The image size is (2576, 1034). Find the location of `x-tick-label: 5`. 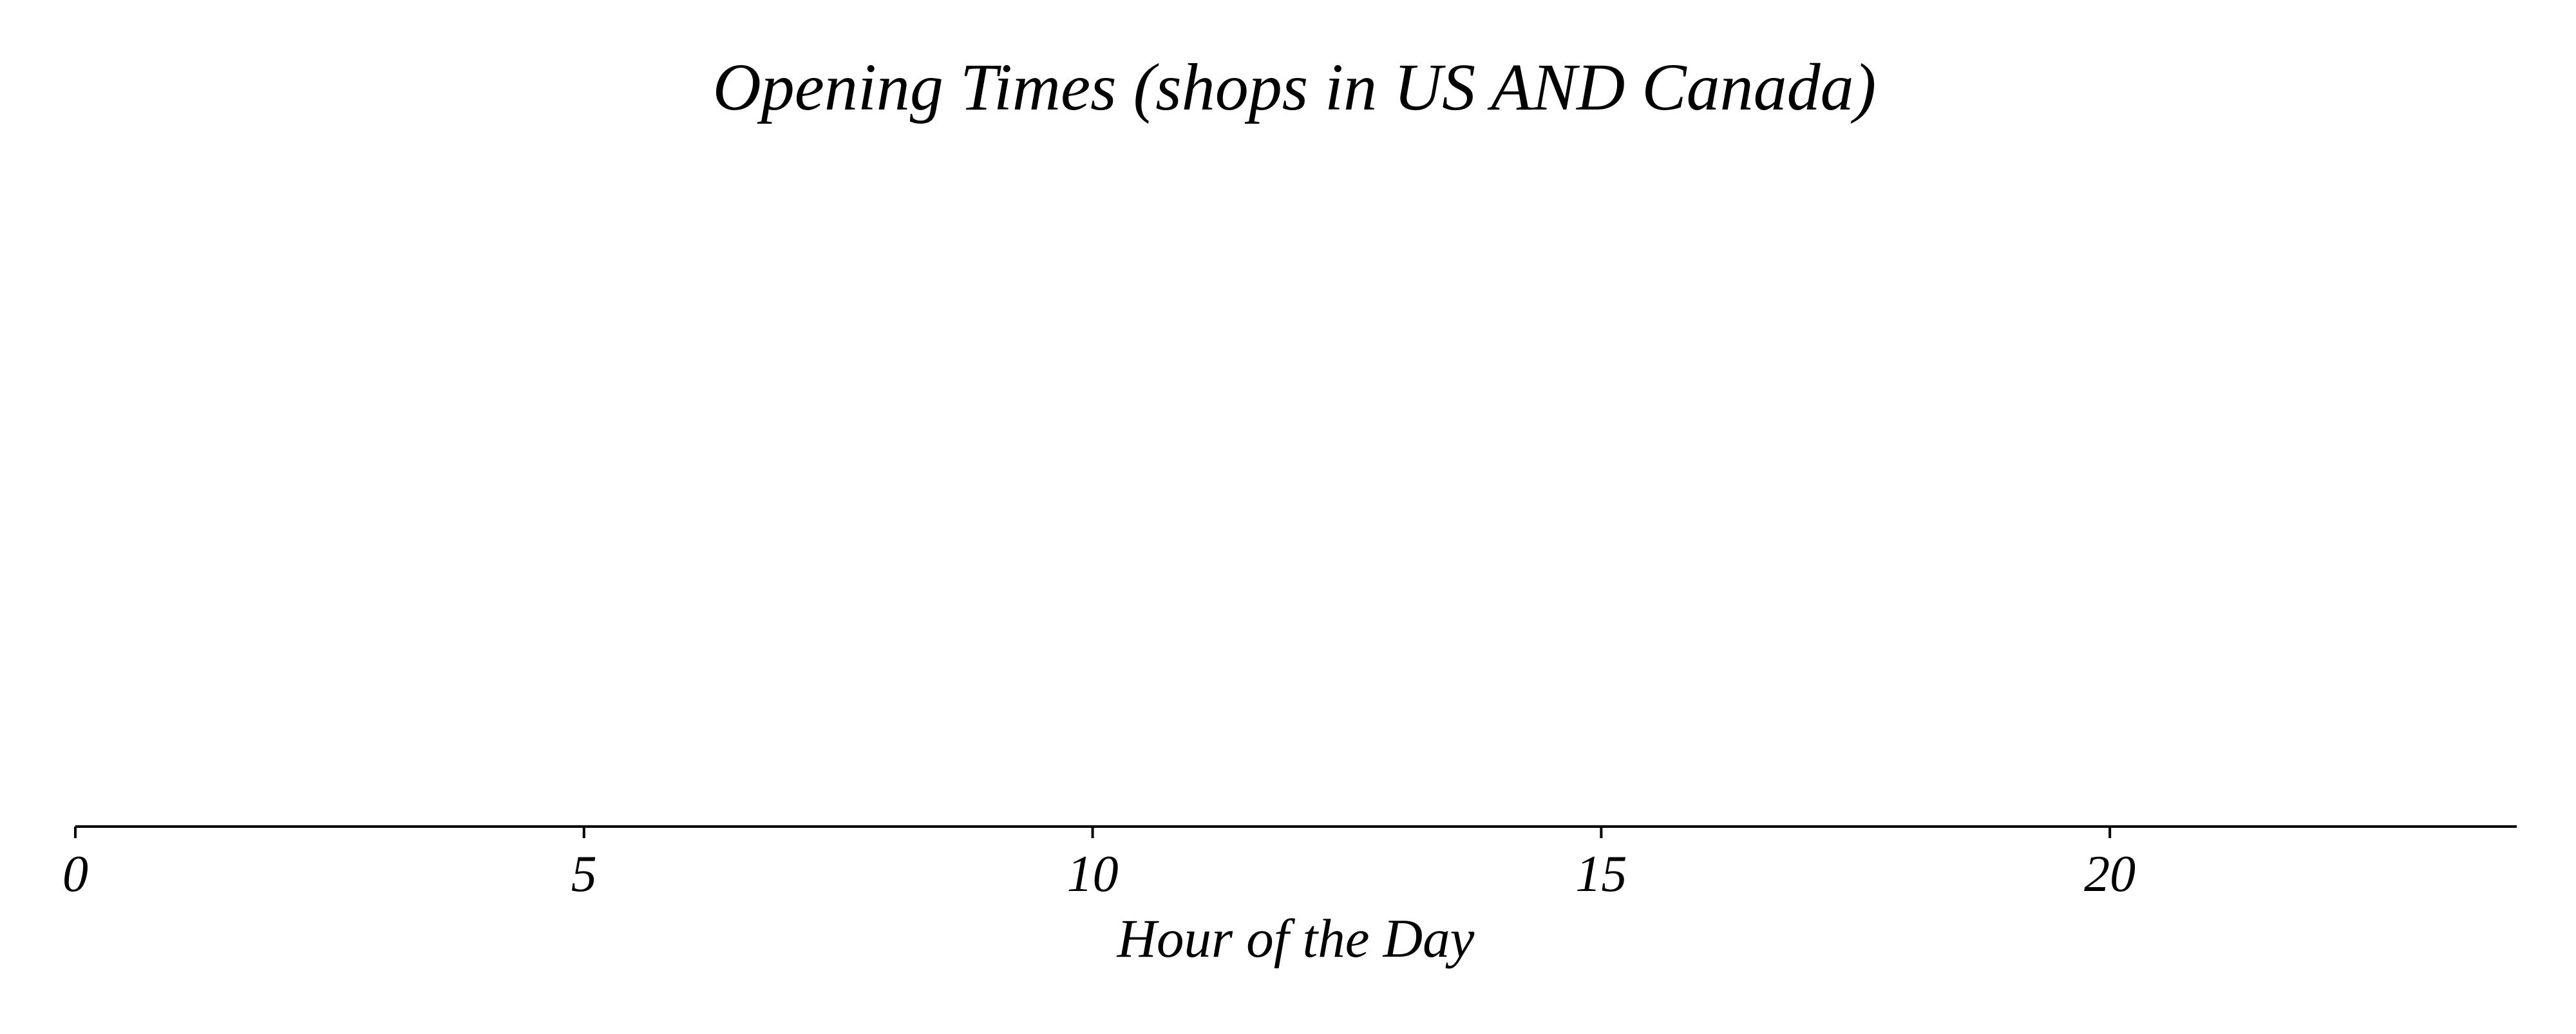

x-tick-label: 5 is located at coordinates (584, 874).